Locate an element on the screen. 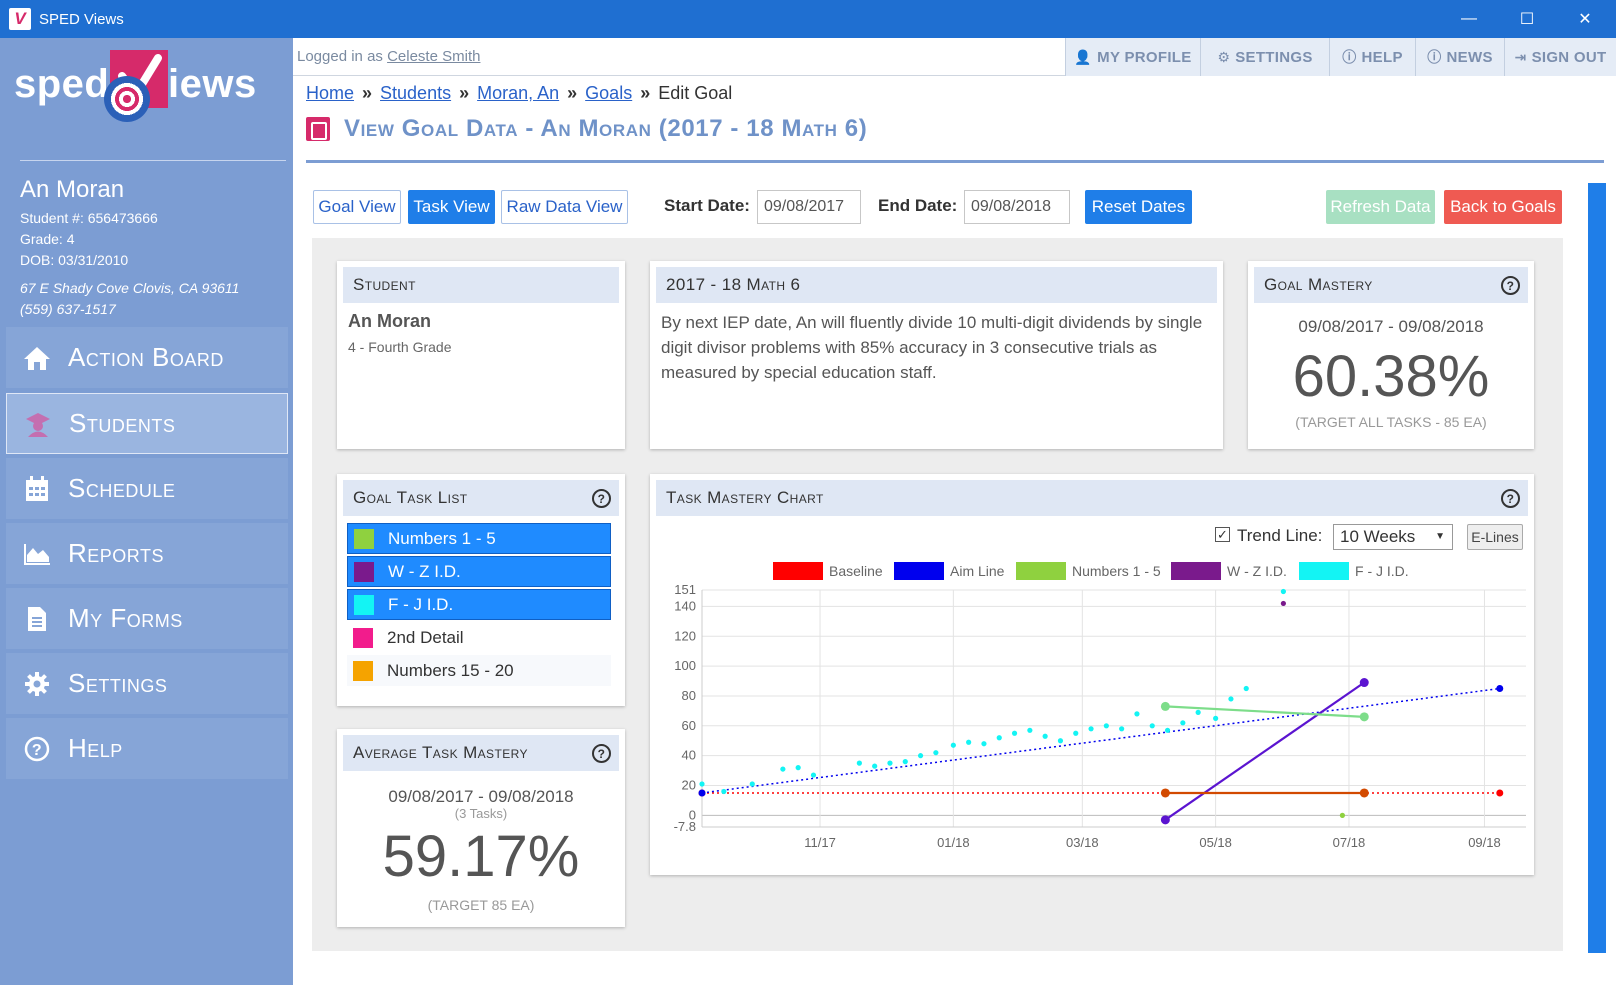 The width and height of the screenshot is (1616, 985). nav-label: Help is located at coordinates (95, 748).